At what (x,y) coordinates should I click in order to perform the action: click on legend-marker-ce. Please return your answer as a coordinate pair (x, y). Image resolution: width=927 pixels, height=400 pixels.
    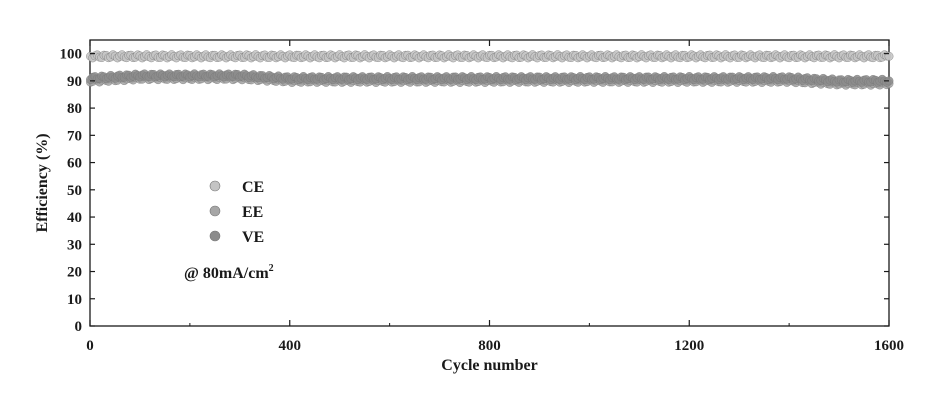
    Looking at the image, I should click on (215, 186).